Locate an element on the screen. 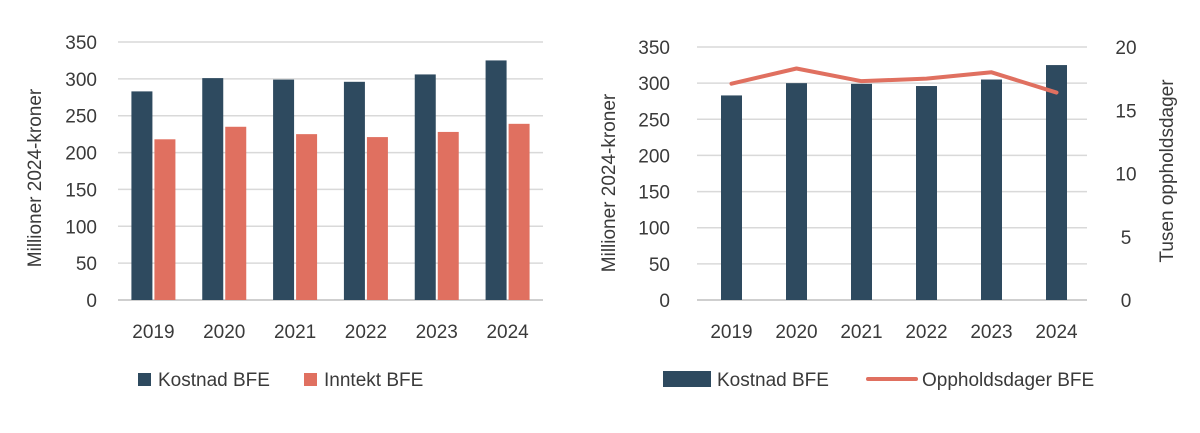 The height and width of the screenshot is (433, 1200). legend-swatch-inntekt is located at coordinates (310, 379).